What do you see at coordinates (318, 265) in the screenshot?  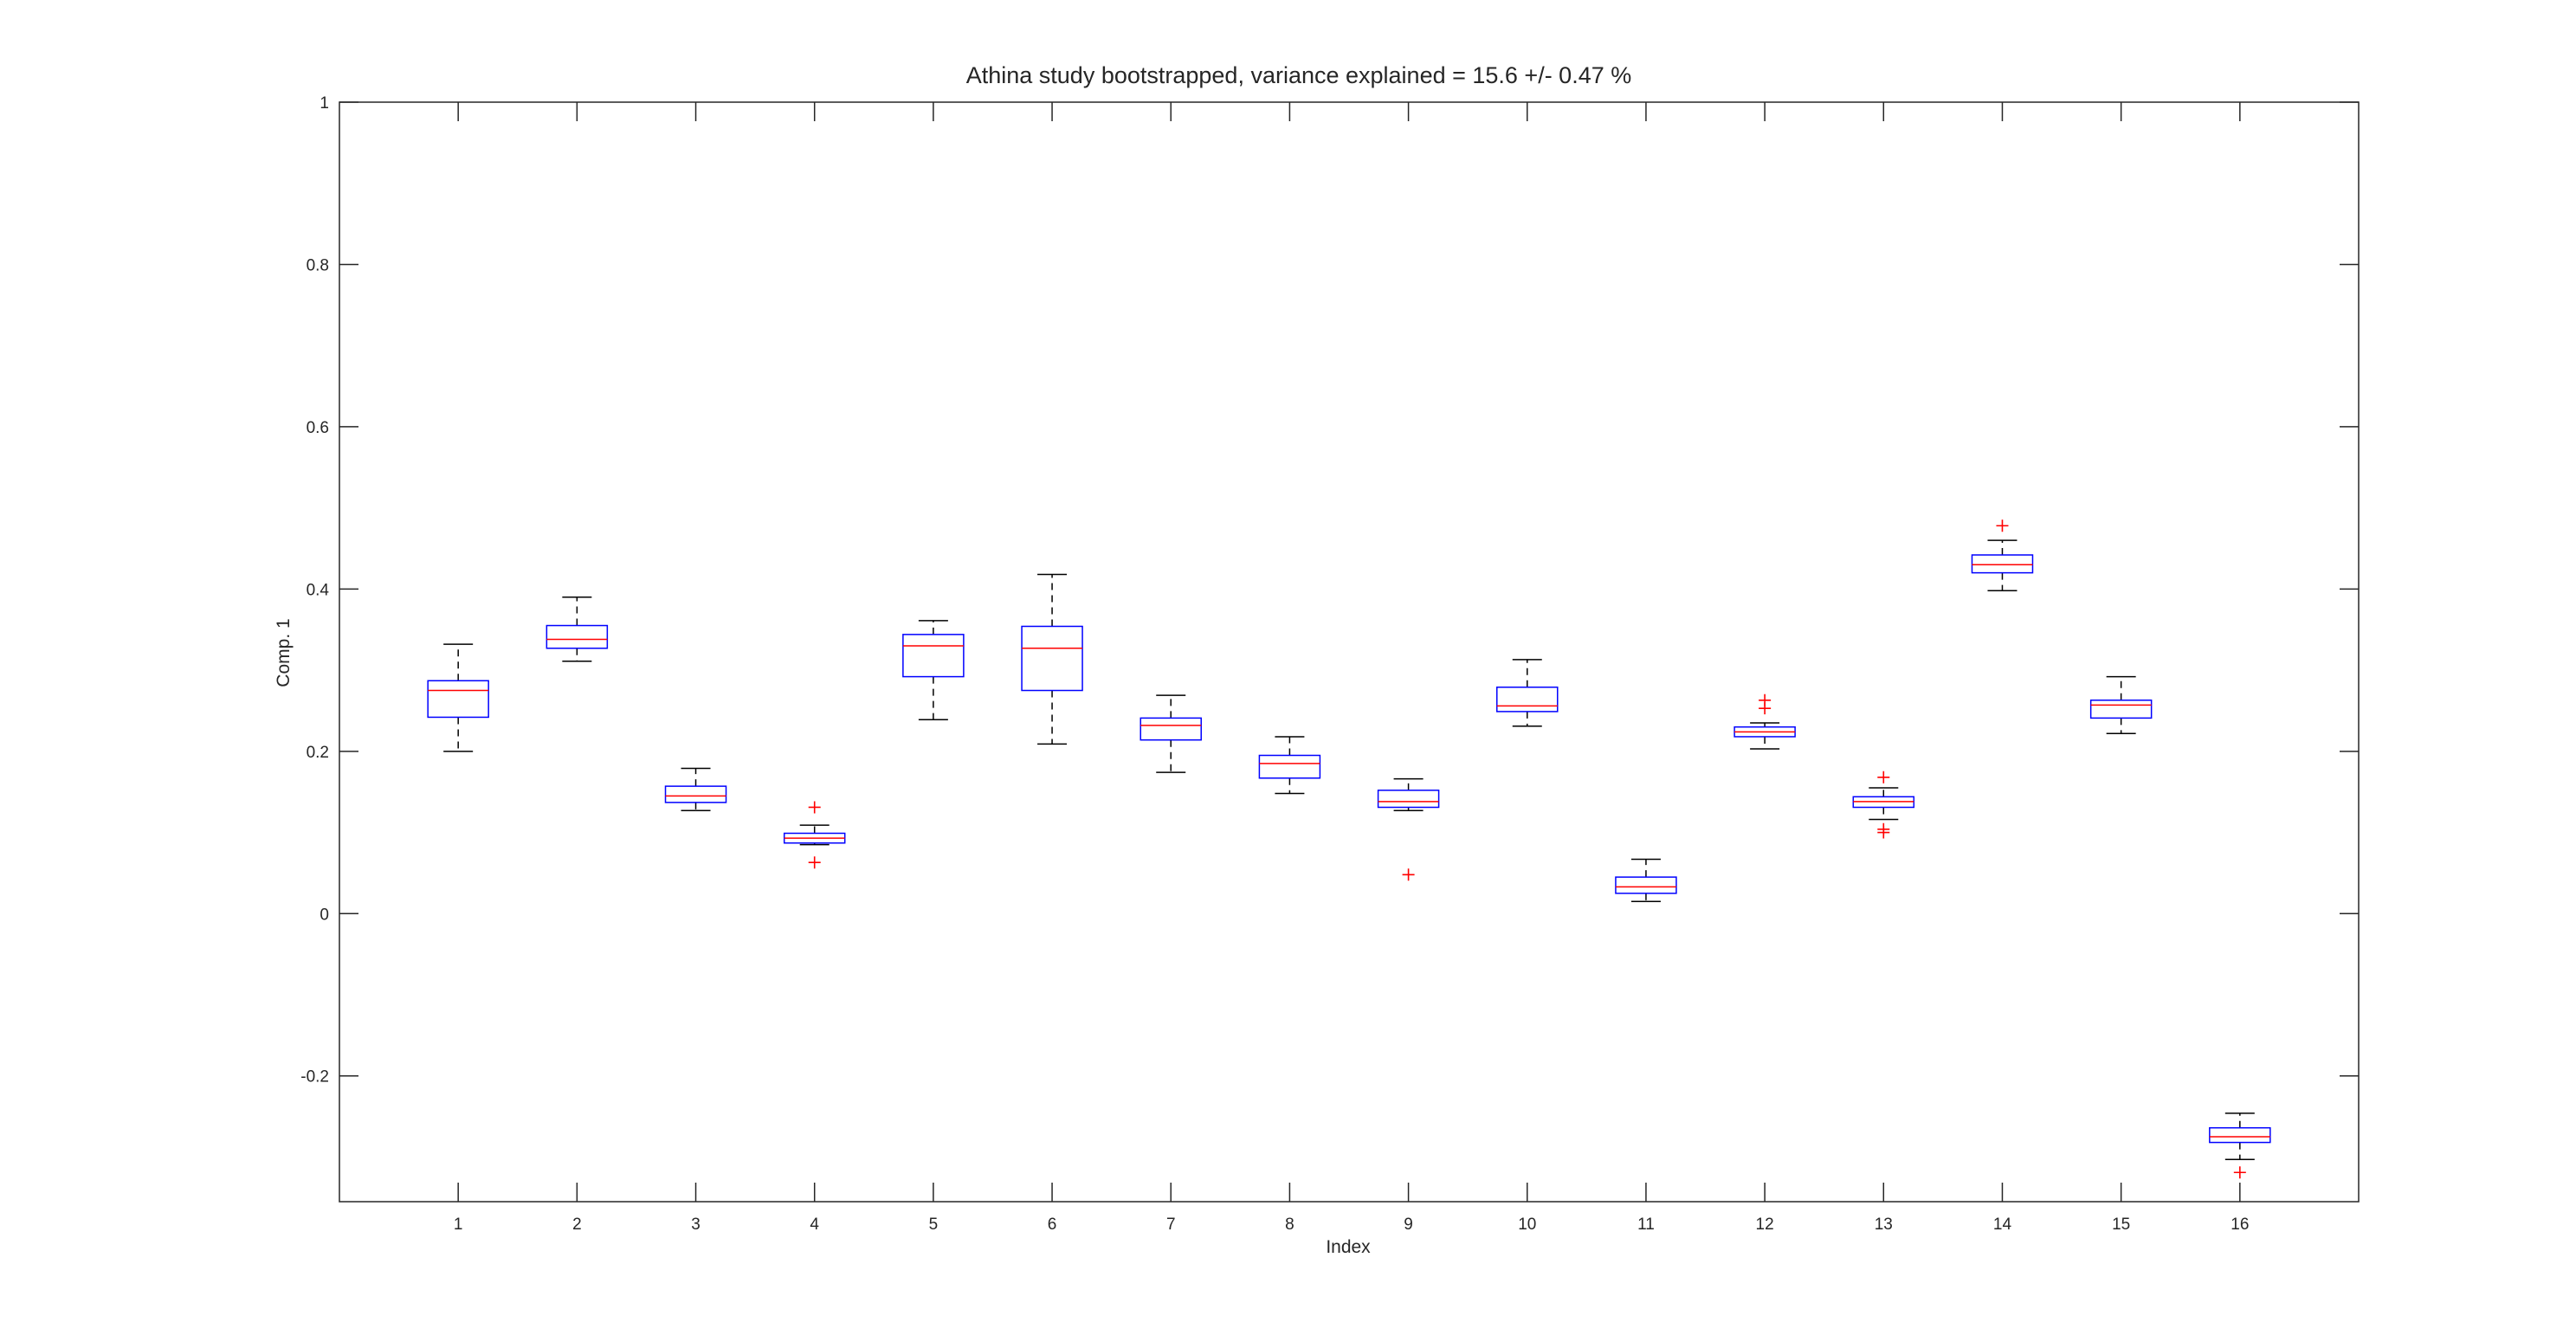 I see `y-tick-label: 0.8` at bounding box center [318, 265].